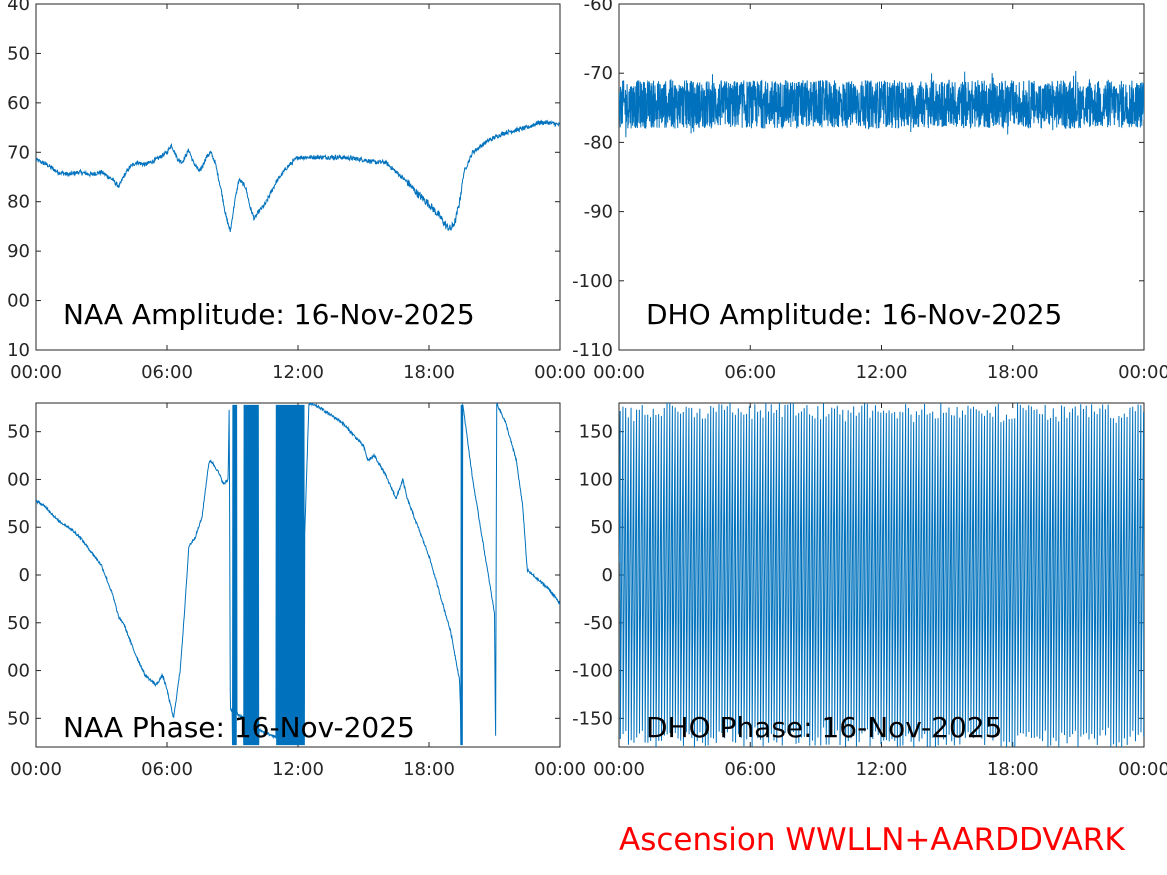 Image resolution: width=1167 pixels, height=875 pixels. What do you see at coordinates (598, 73) in the screenshot?
I see `y-tick-label: -70` at bounding box center [598, 73].